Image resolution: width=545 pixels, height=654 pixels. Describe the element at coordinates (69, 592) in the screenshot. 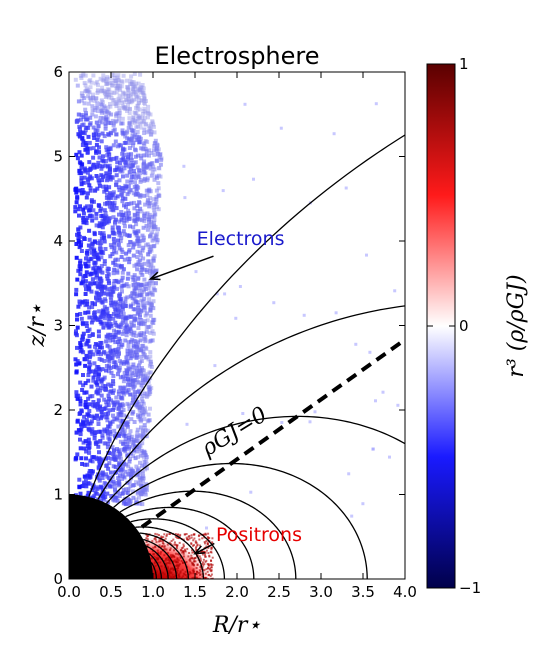

I see `x-tick-label: 0.0` at that location.